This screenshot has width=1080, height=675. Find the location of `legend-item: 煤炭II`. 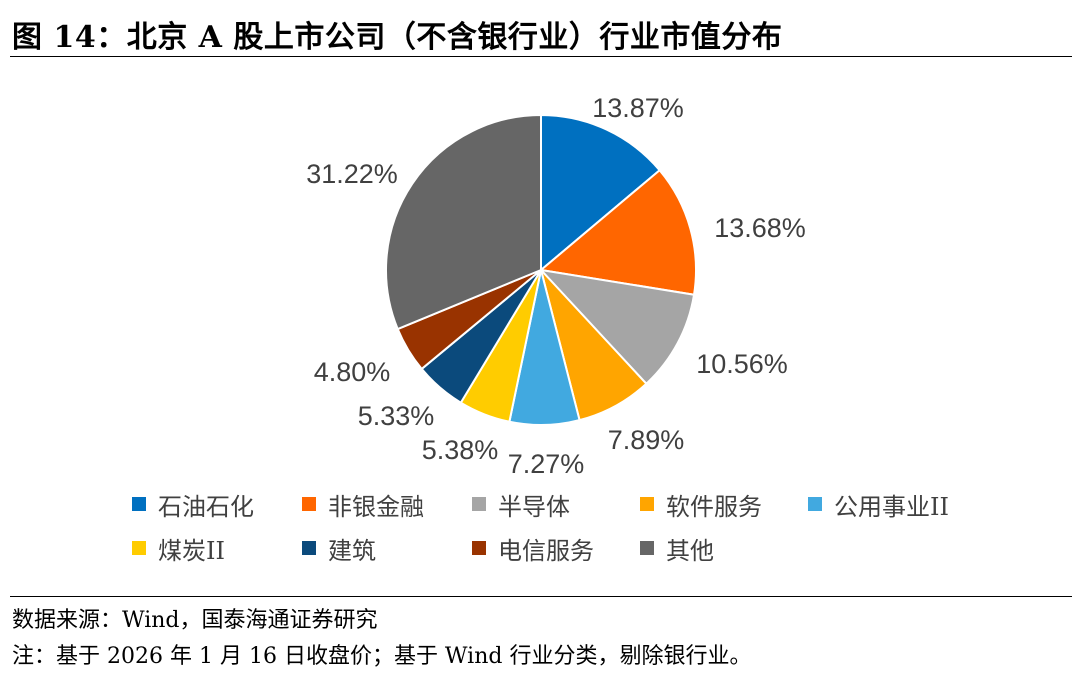

legend-item: 煤炭II is located at coordinates (178, 548).